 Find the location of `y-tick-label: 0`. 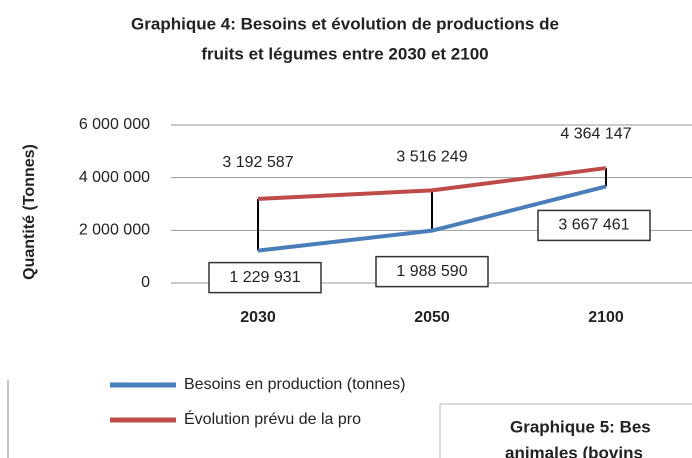

y-tick-label: 0 is located at coordinates (145, 282).